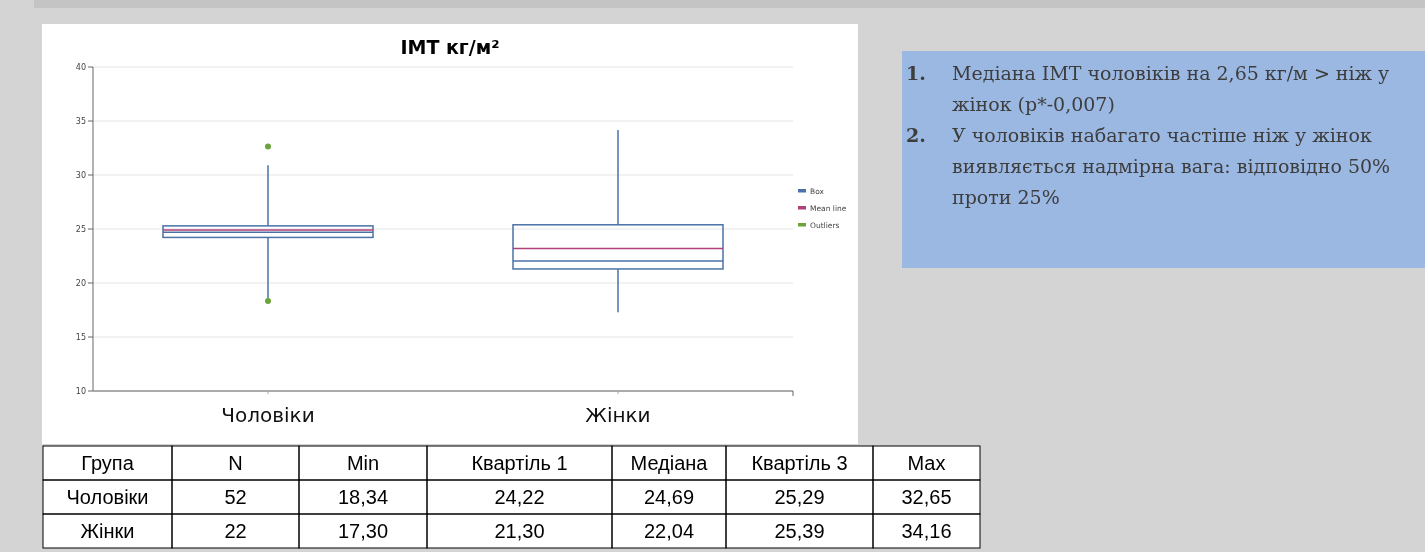 The height and width of the screenshot is (552, 1425). What do you see at coordinates (1148, 88) in the screenshot?
I see `text: 1. Медіана ІМТ чоловіків на 2,65 кг/м > ніж у жінок (p*-0,007)` at bounding box center [1148, 88].